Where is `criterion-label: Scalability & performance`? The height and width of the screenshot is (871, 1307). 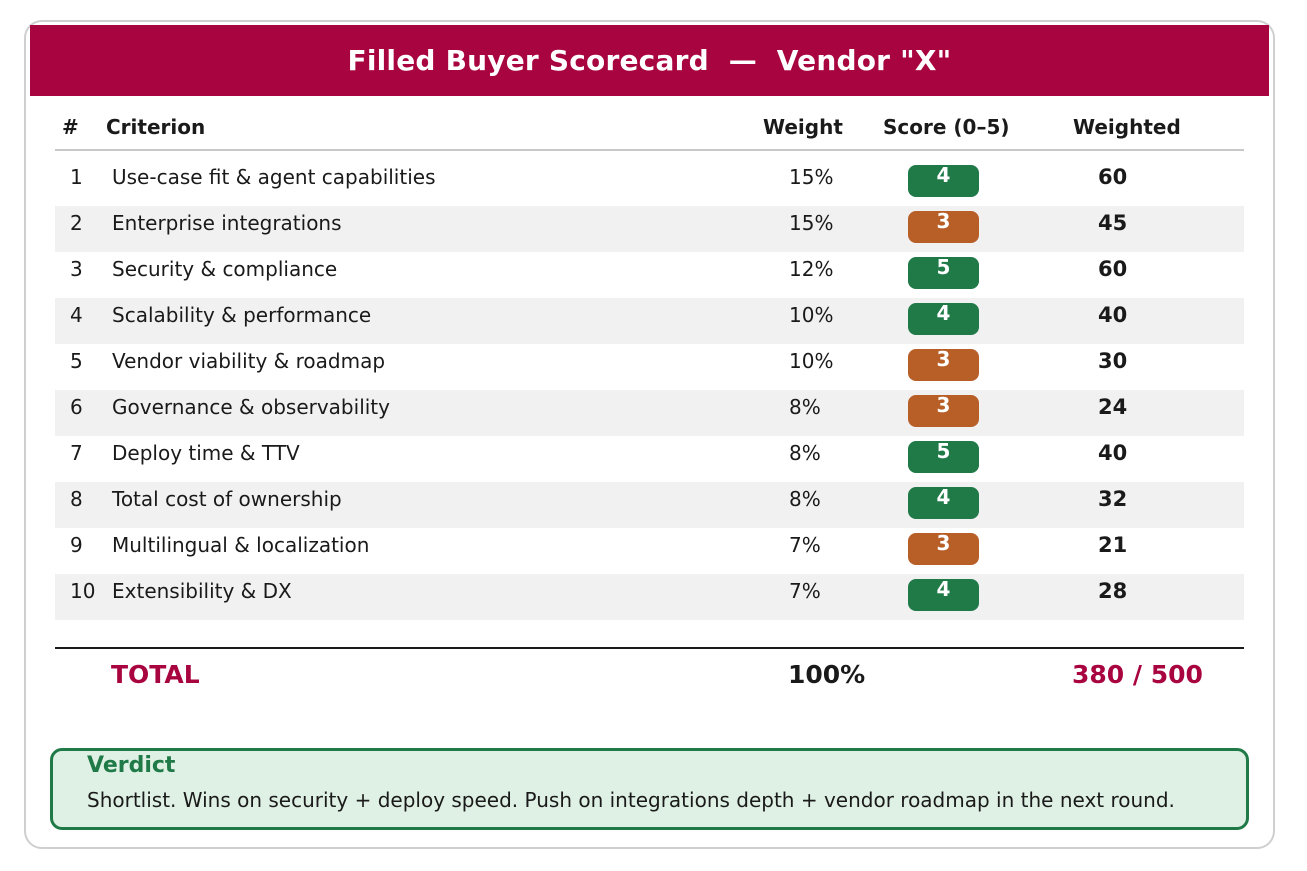 criterion-label: Scalability & performance is located at coordinates (242, 315).